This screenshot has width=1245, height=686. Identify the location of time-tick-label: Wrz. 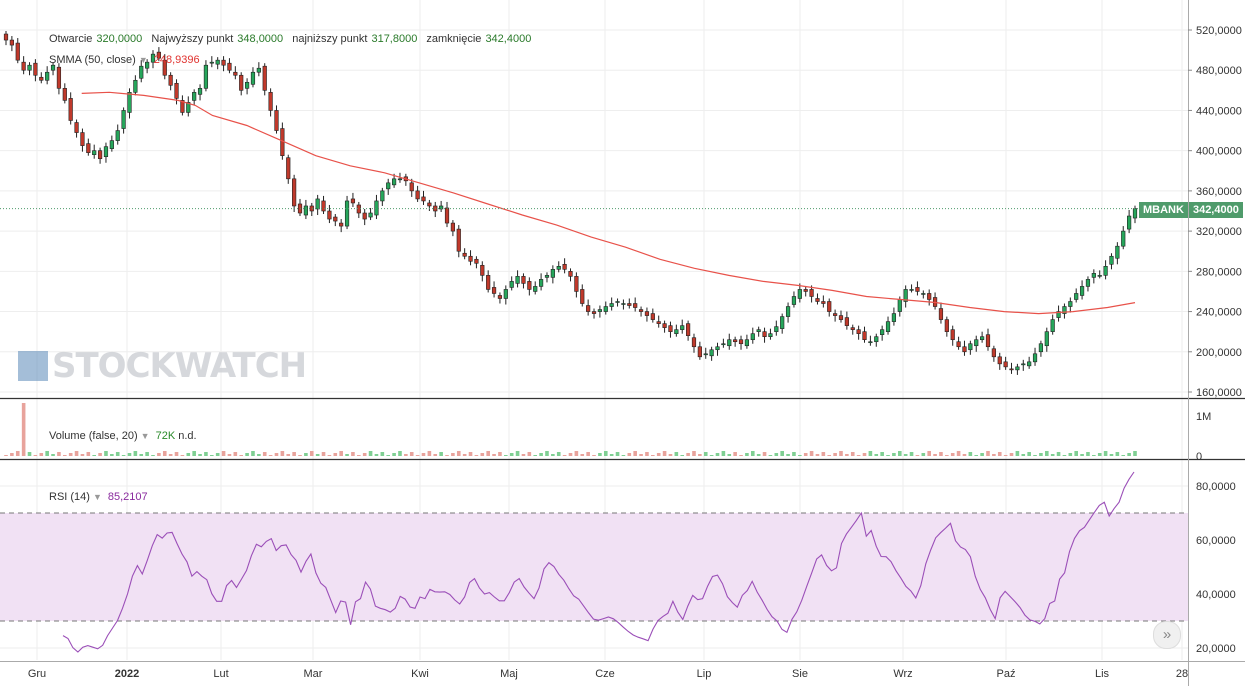
(902, 674).